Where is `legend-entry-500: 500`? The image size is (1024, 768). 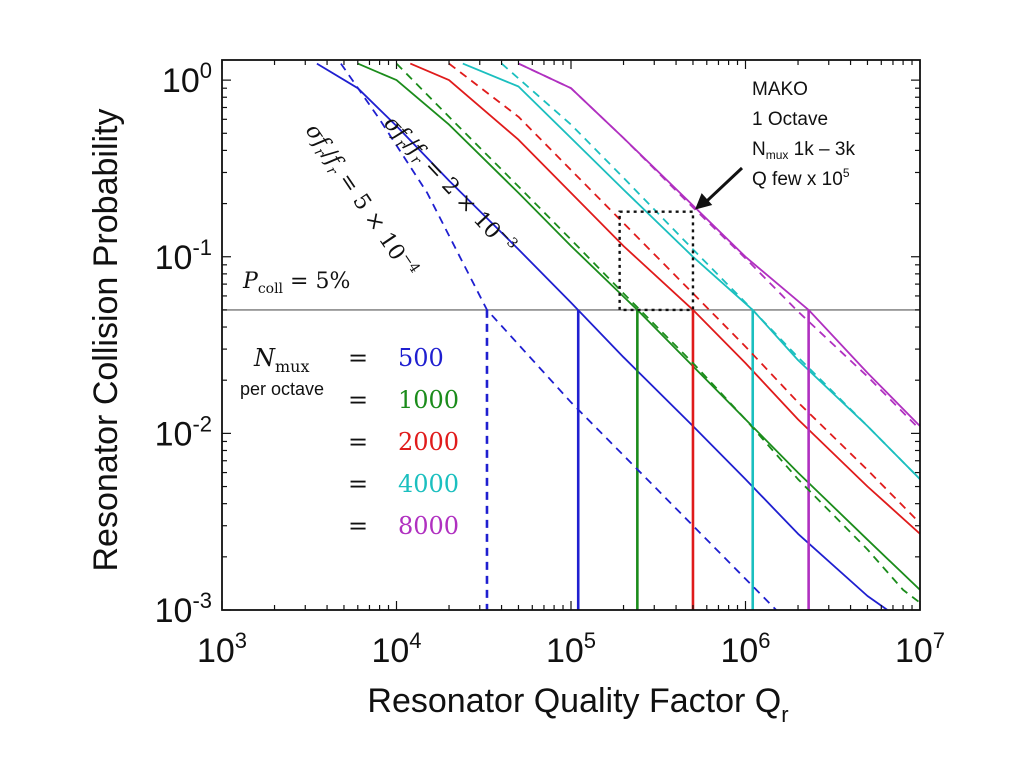
legend-entry-500: 500 is located at coordinates (421, 358).